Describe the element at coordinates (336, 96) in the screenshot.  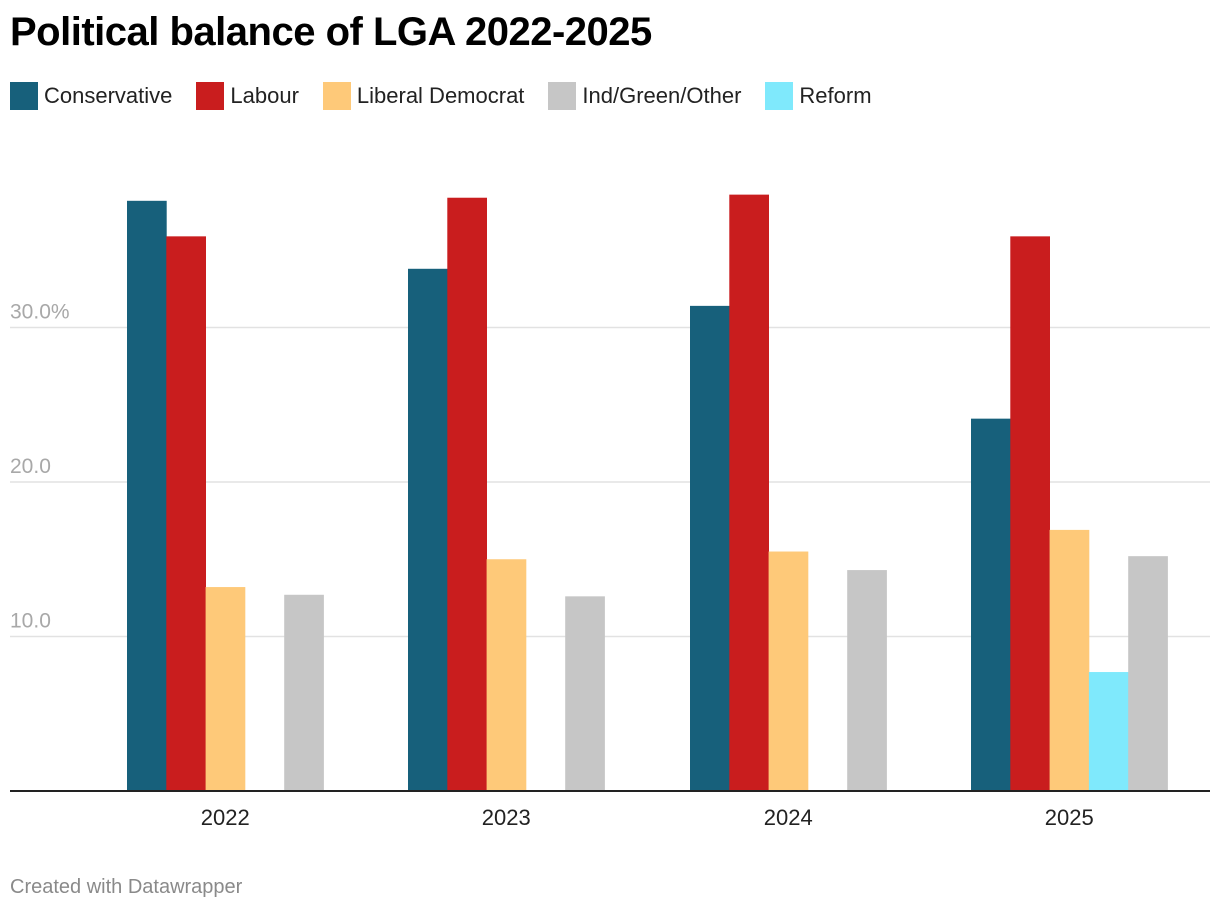
I see `legend-swatch-liberal-democrat` at that location.